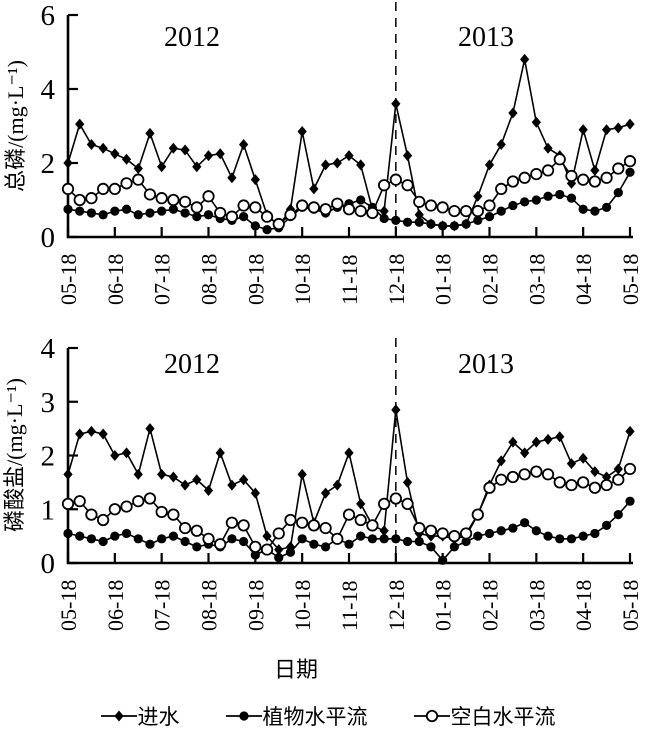  I want to click on legend-item-plant-horizontal-flow: 植物水平流, so click(296, 716).